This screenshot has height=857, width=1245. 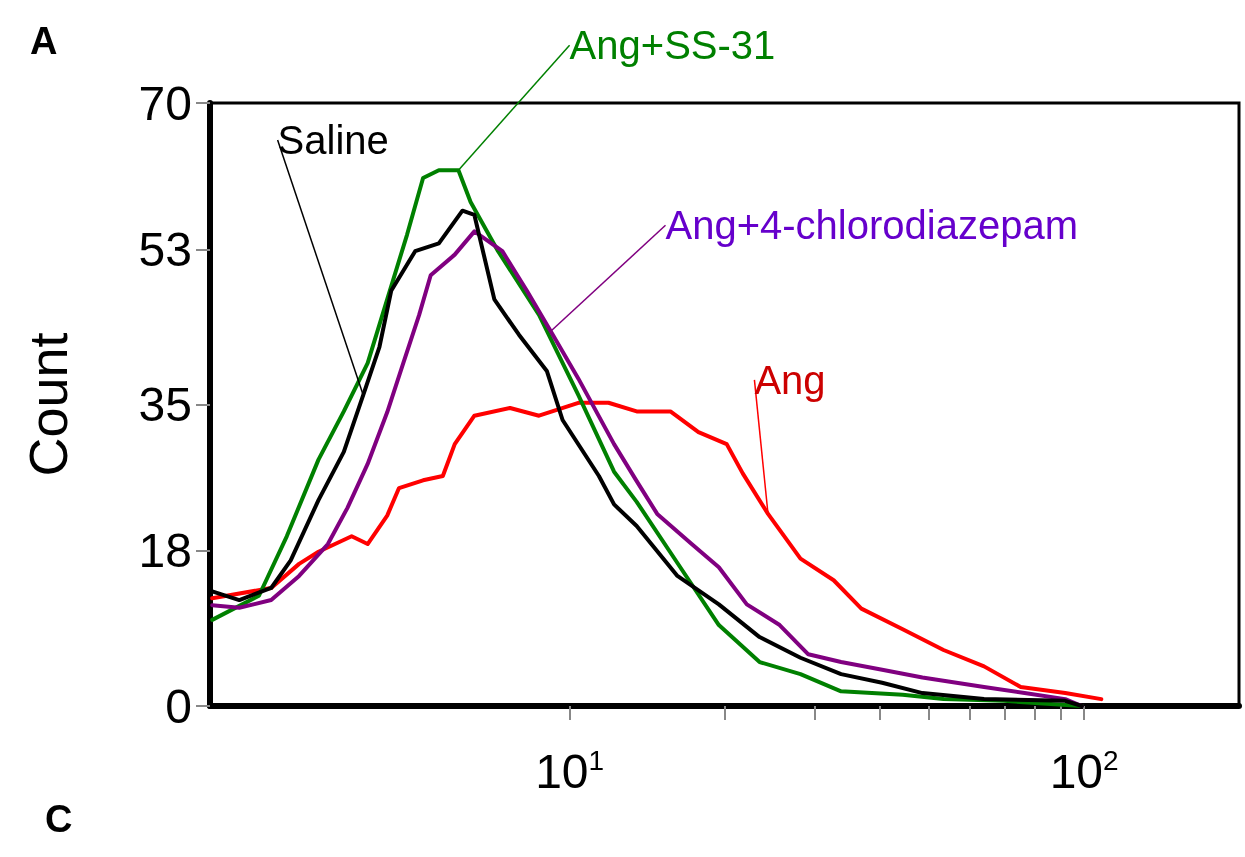 What do you see at coordinates (165, 249) in the screenshot?
I see `y-tick-label: 53` at bounding box center [165, 249].